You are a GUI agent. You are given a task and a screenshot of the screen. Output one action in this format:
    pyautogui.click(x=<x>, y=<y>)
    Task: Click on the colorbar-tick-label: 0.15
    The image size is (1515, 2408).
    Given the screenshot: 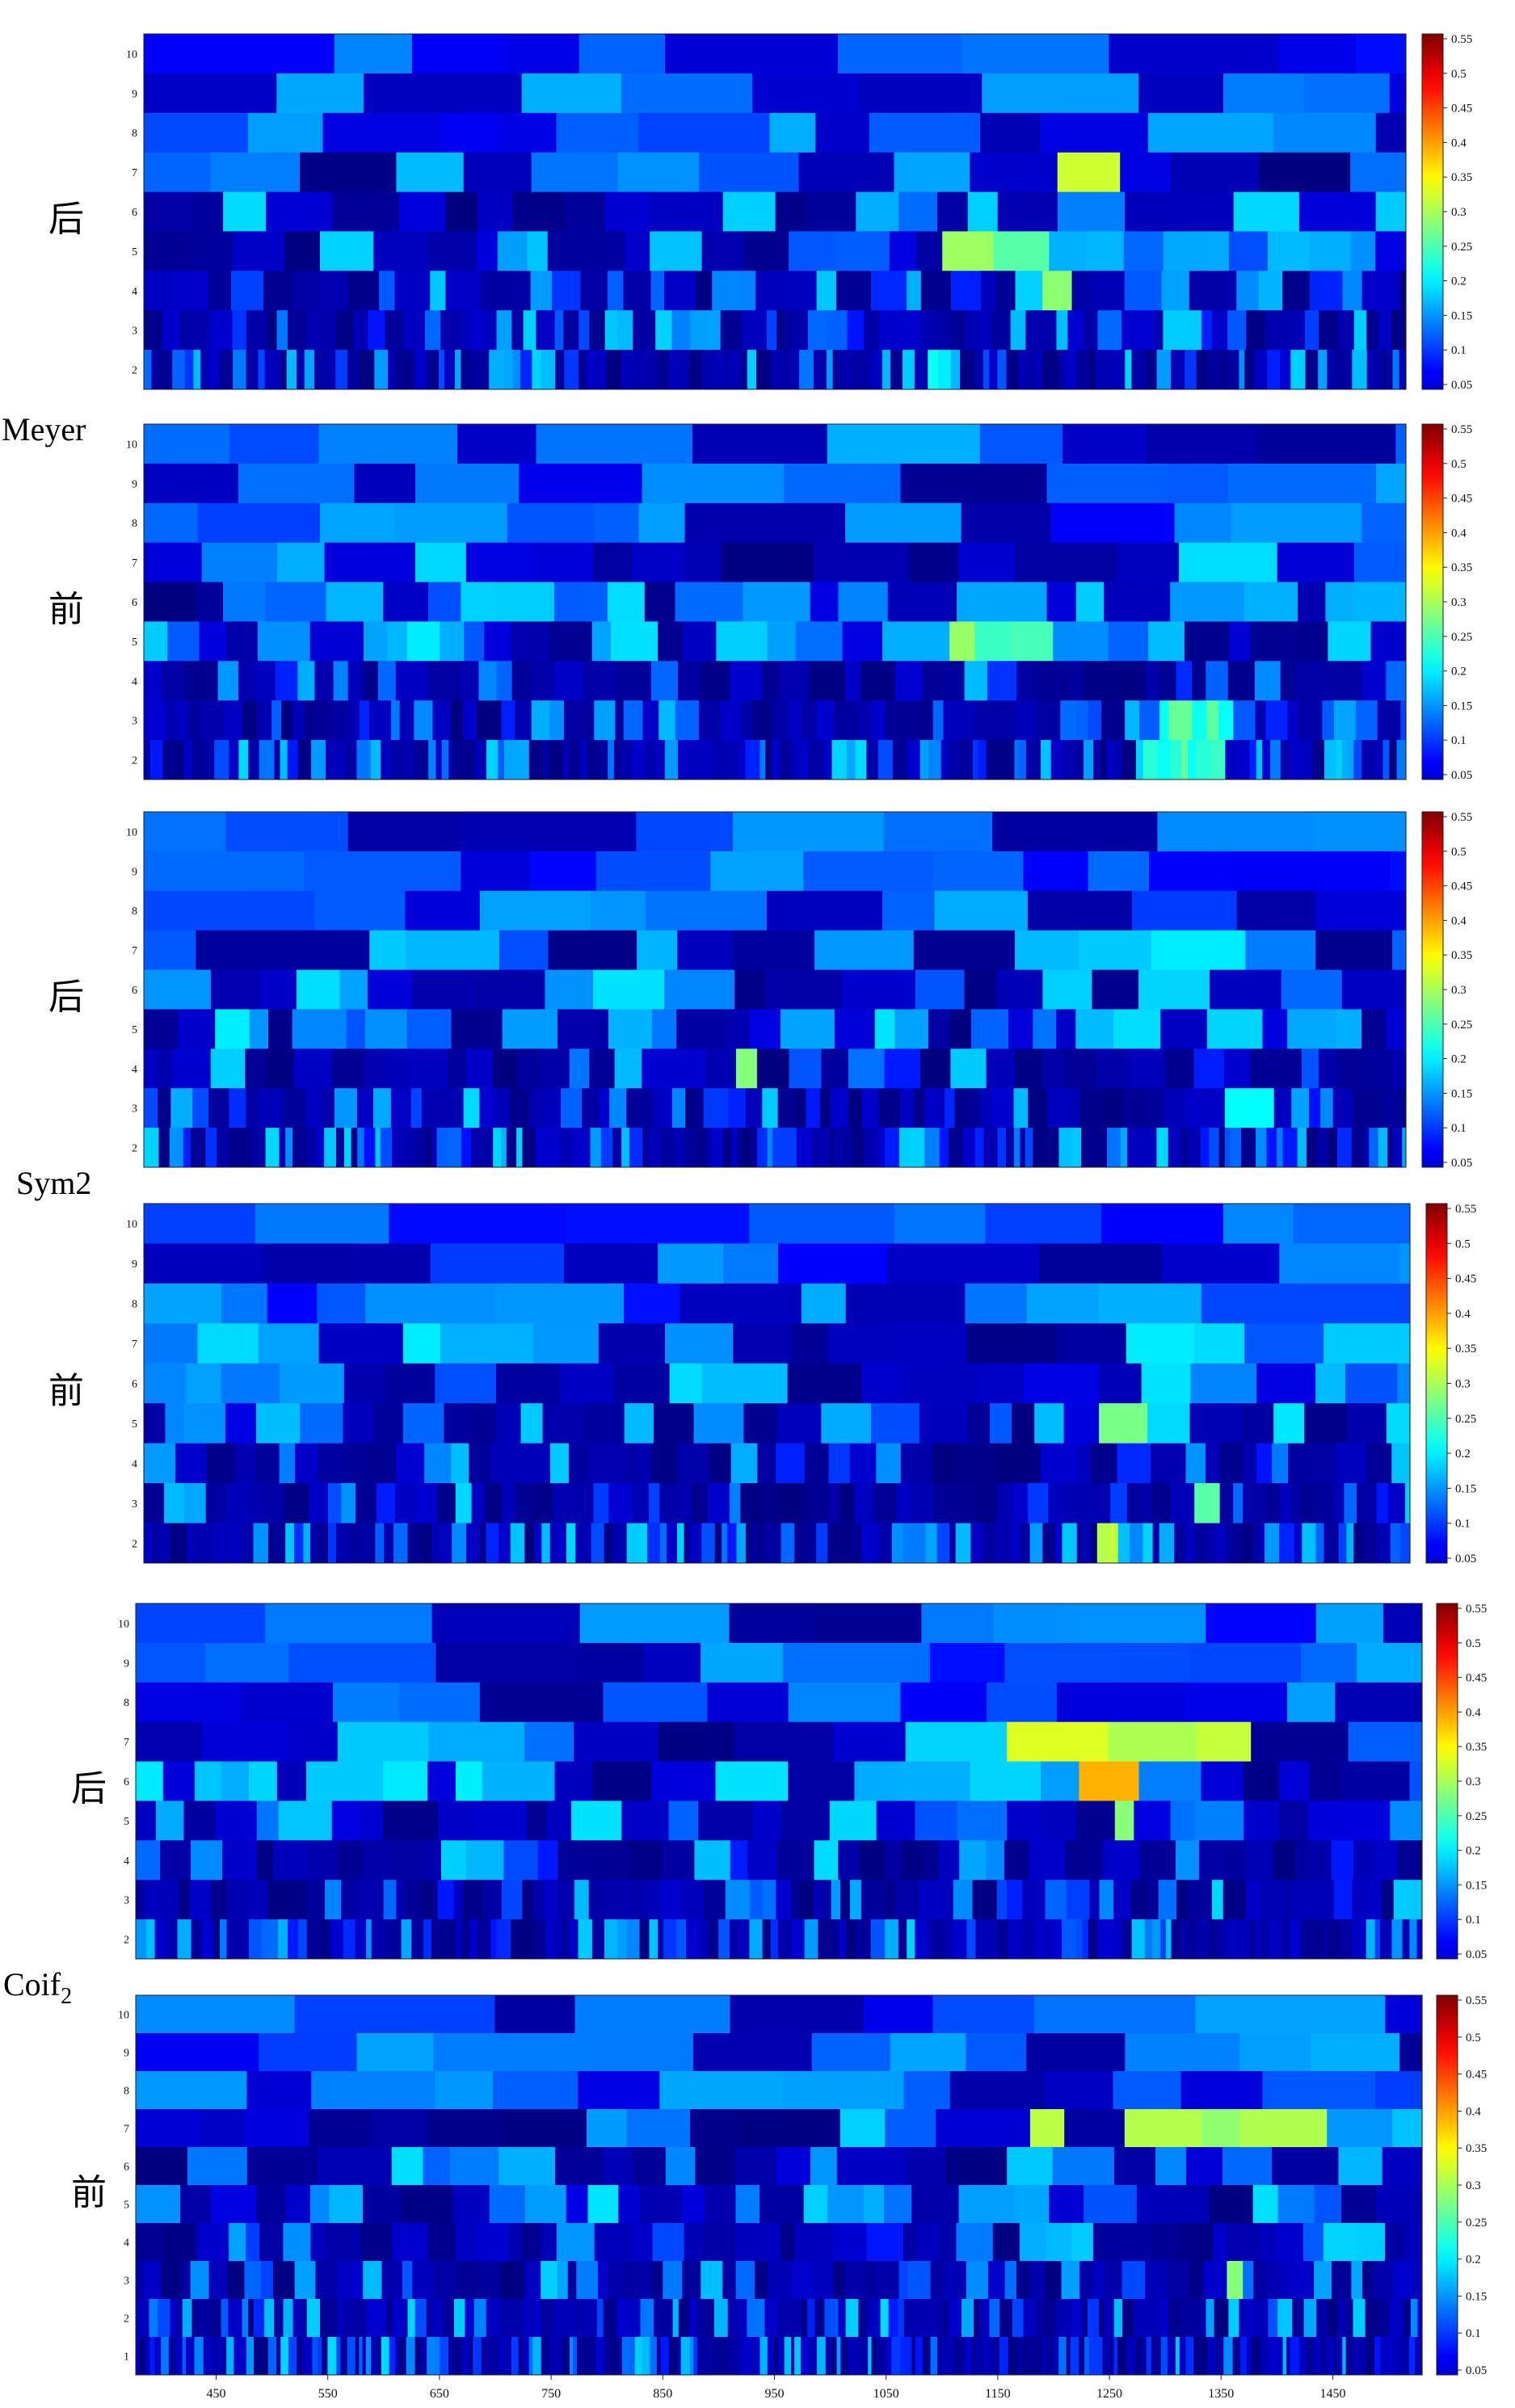 What is the action you would take?
    pyautogui.click(x=1461, y=1093)
    